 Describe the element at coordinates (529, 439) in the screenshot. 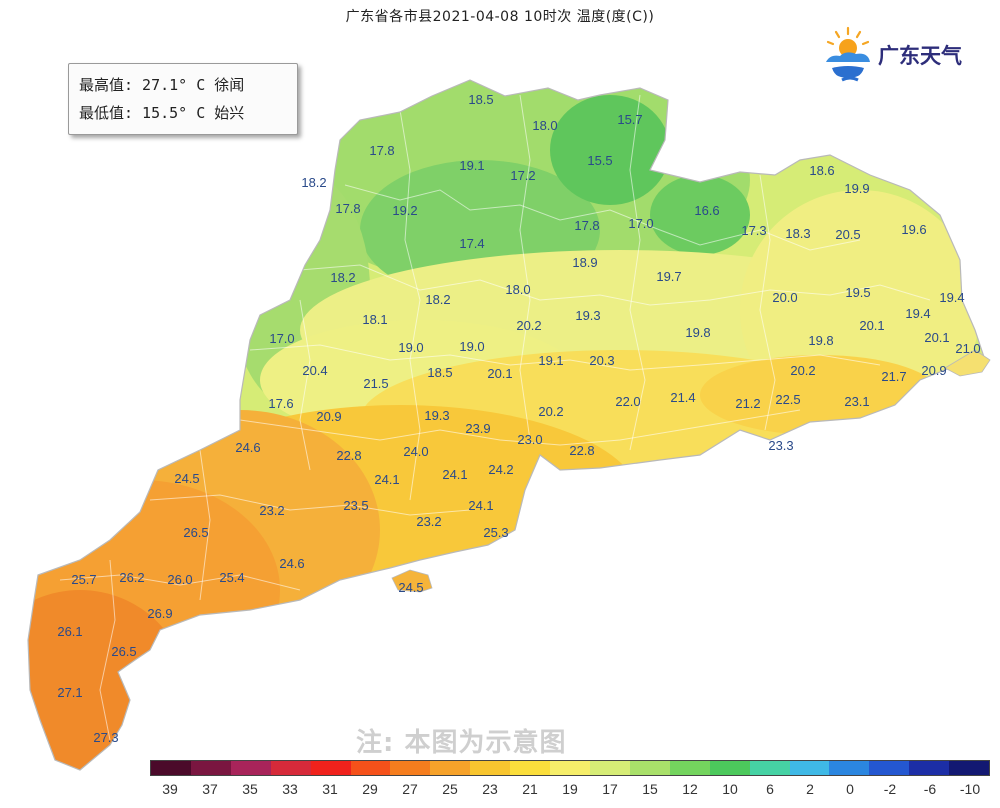

I see `temp-label-n60: 23.0` at that location.